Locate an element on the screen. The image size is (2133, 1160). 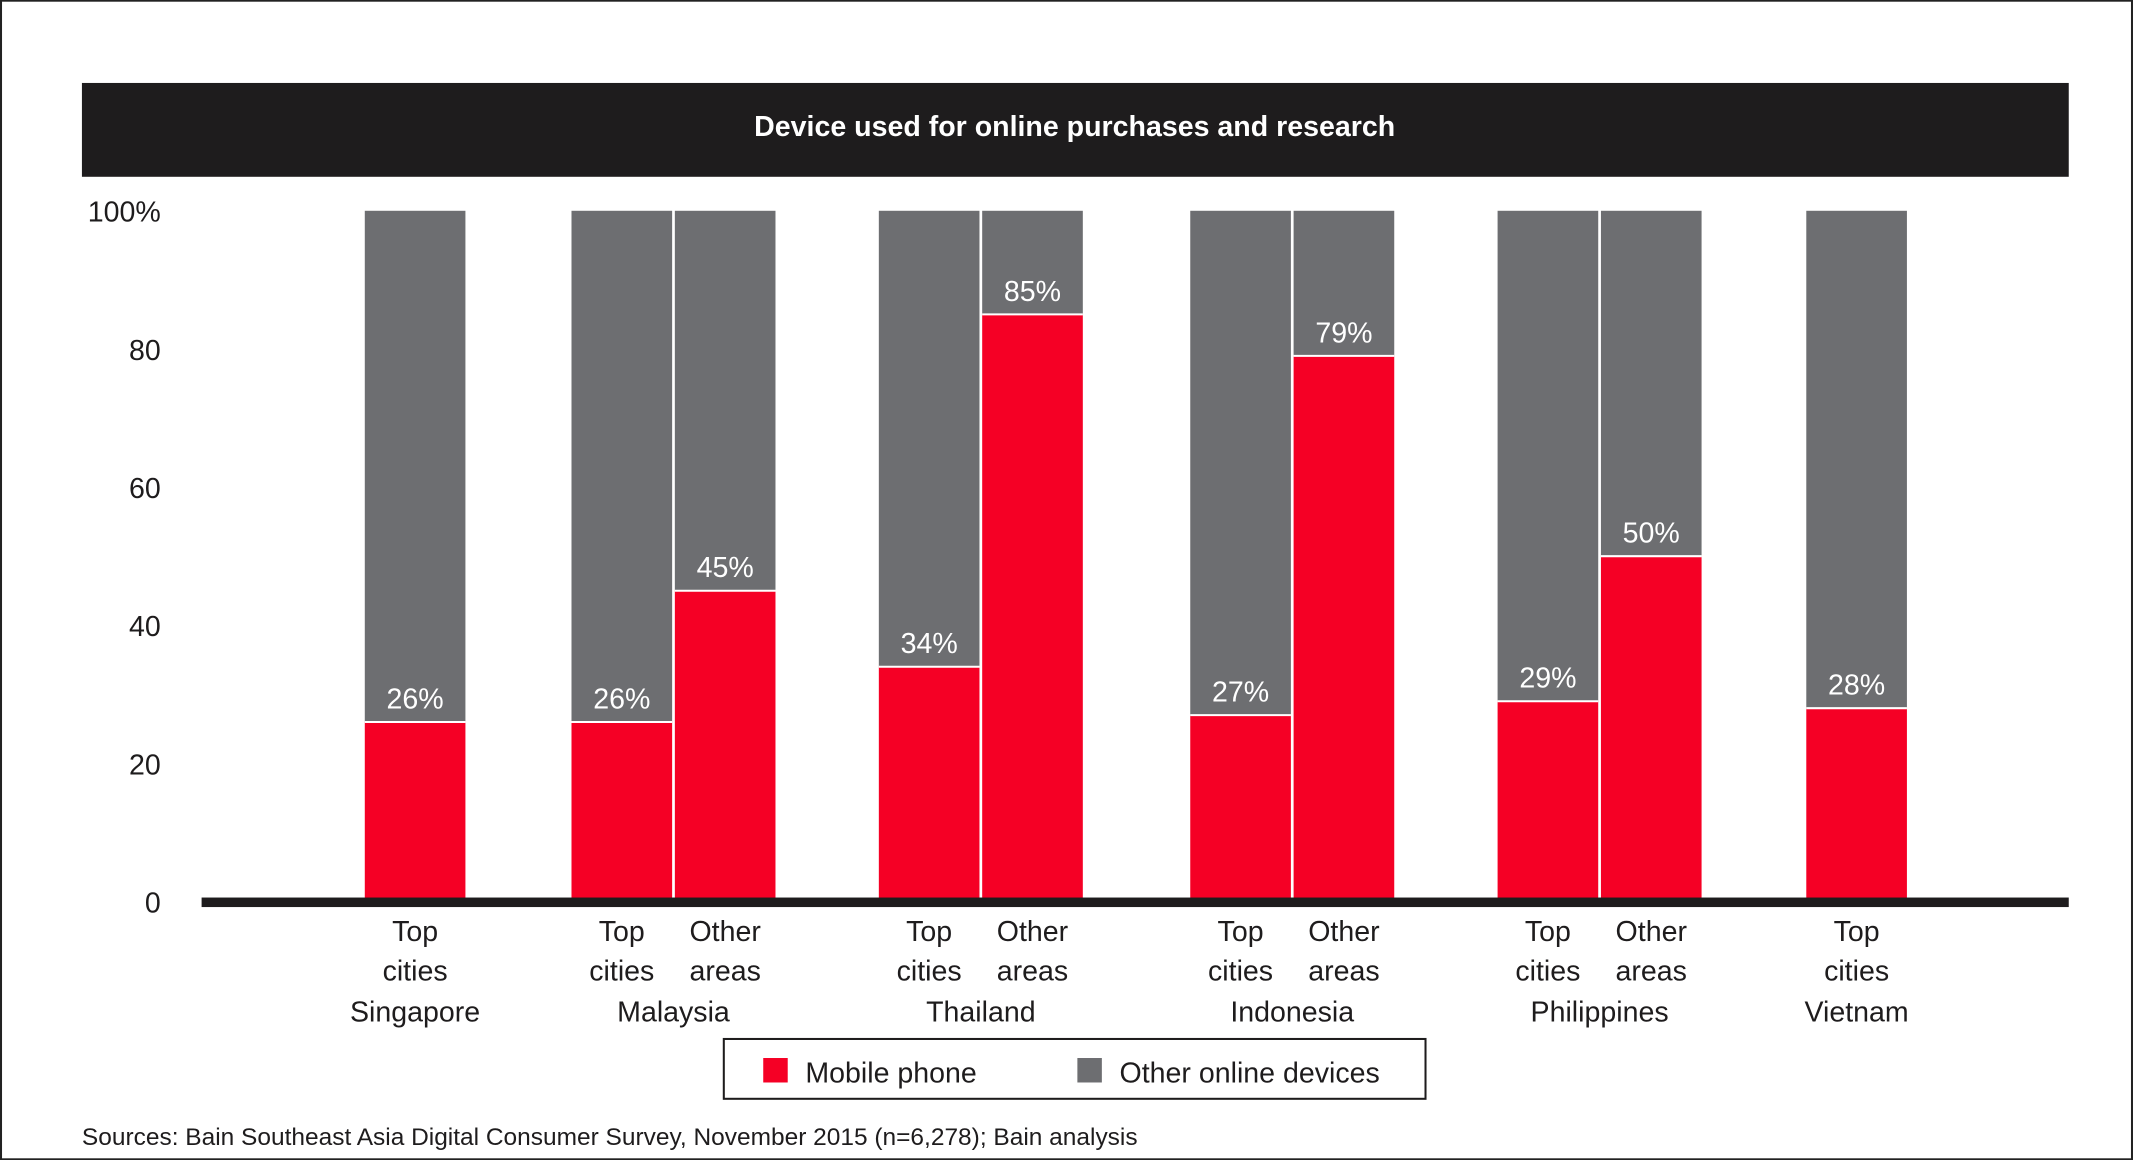
y-tick-label: 40 is located at coordinates (145, 627).